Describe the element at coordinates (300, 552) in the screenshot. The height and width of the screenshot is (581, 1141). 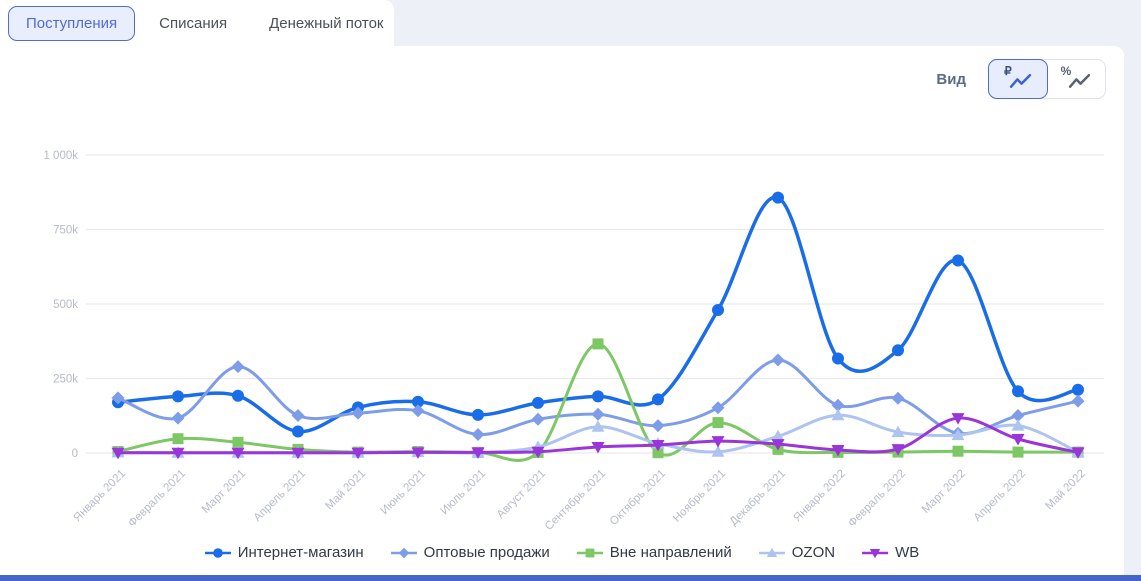
I see `legend-label: Интернет-магазин` at that location.